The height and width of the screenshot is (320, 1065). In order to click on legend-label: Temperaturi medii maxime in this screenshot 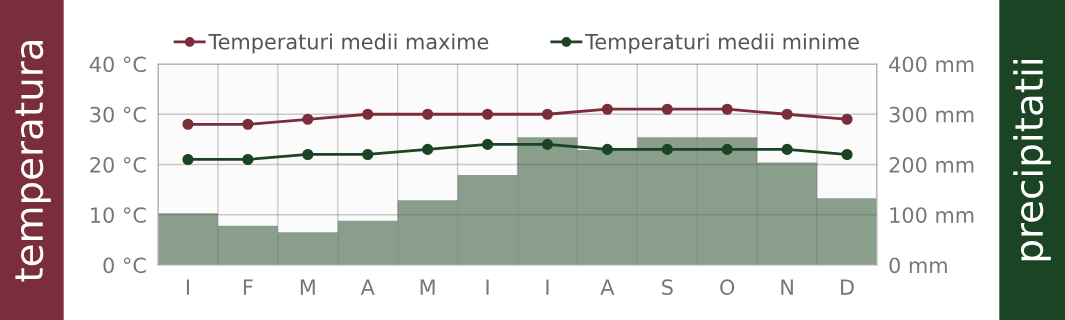, I will do `click(348, 43)`.